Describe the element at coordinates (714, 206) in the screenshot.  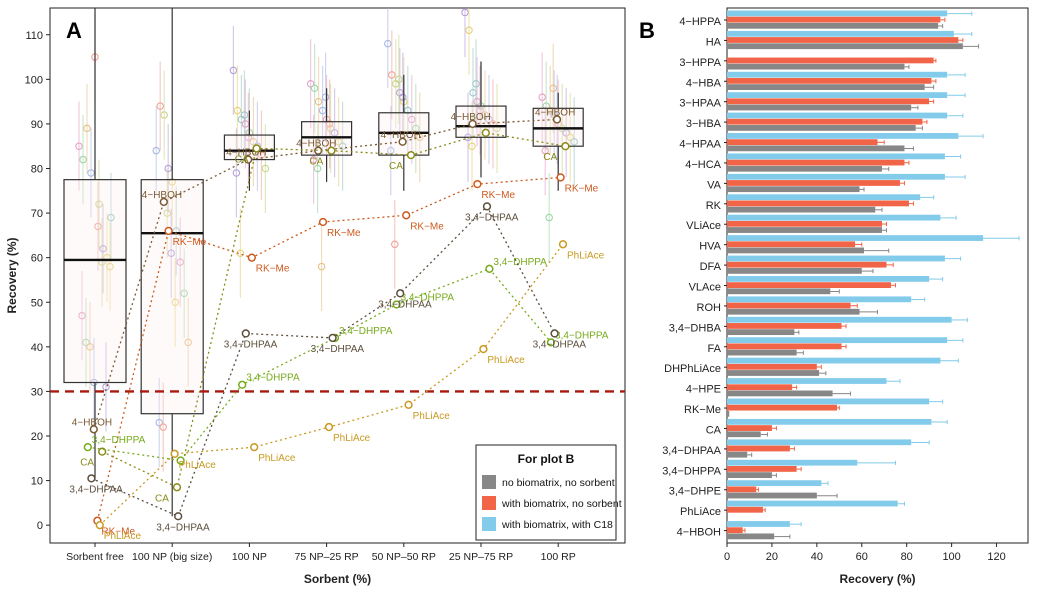
I see `category-label: RK` at that location.